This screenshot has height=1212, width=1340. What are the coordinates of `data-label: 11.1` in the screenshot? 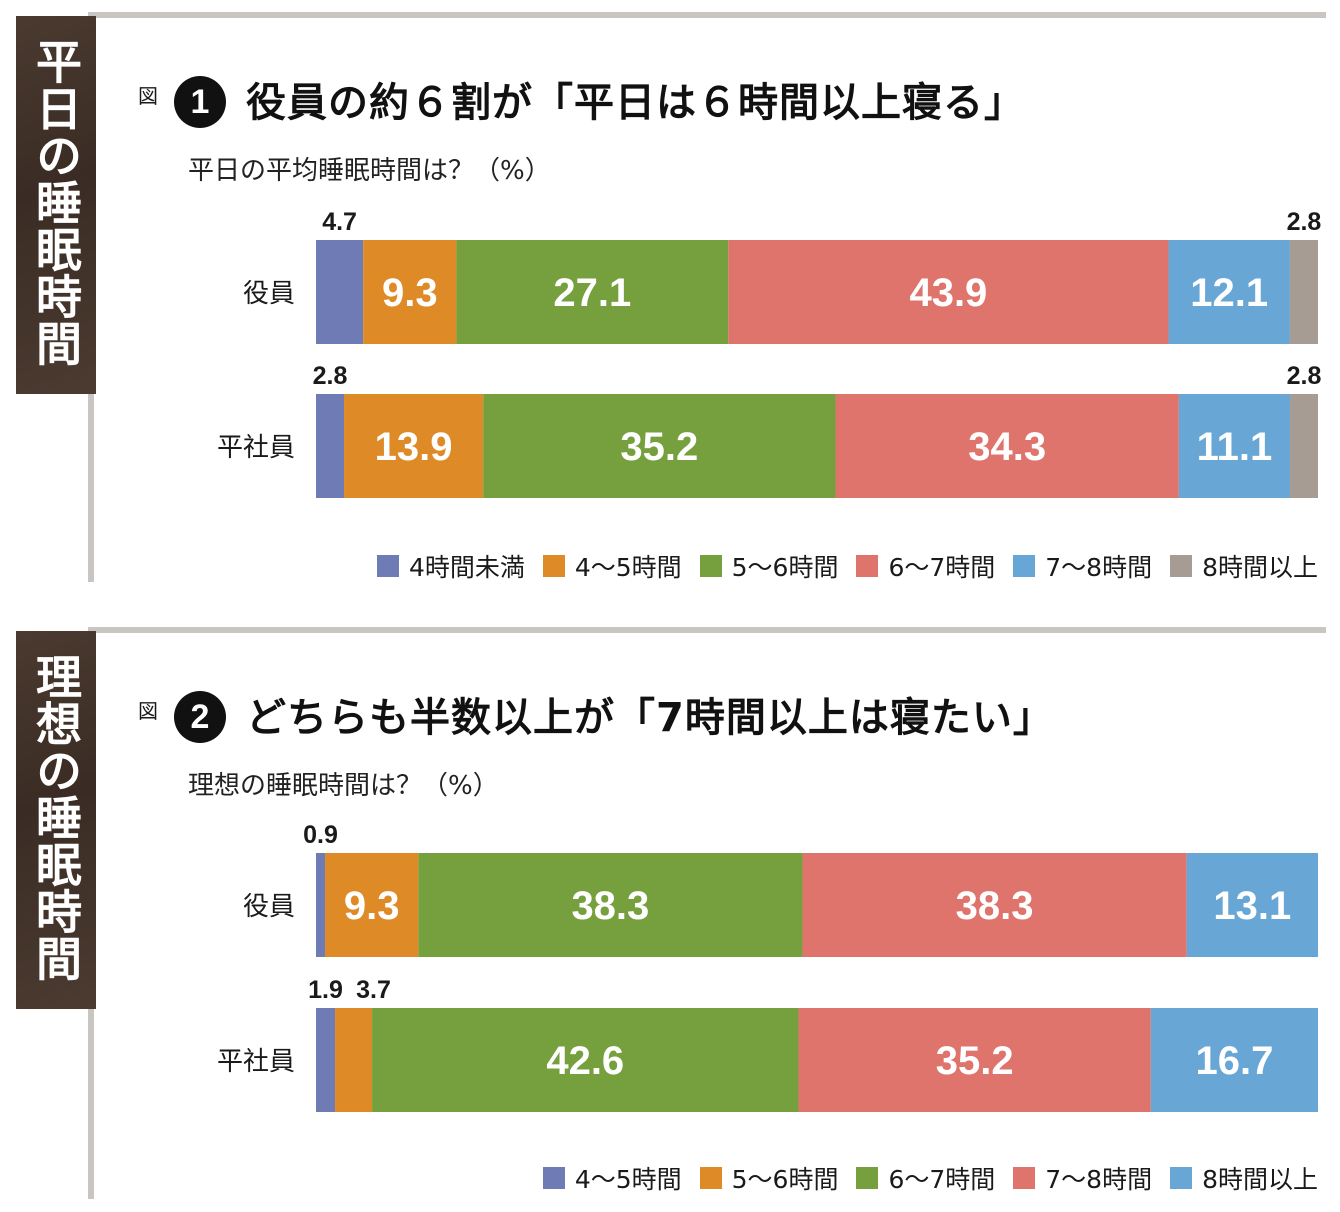 It's located at (1235, 447).